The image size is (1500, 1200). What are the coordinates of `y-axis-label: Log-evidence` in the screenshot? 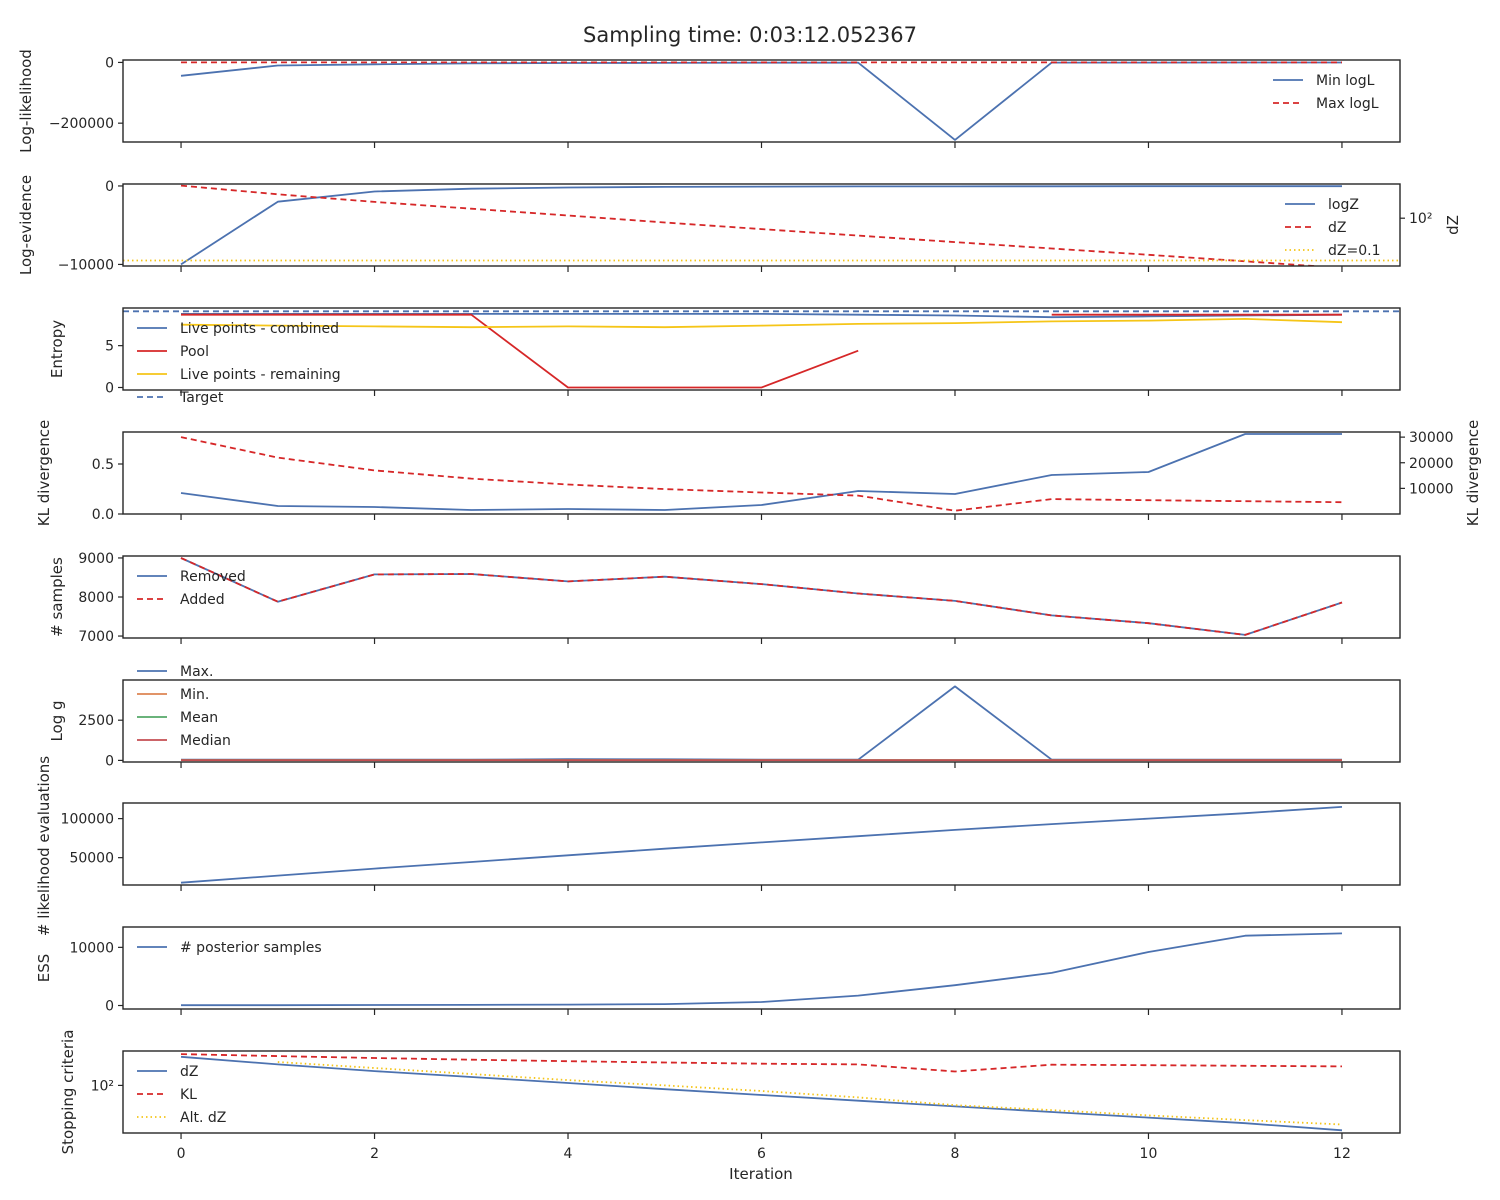 It's located at (26, 225).